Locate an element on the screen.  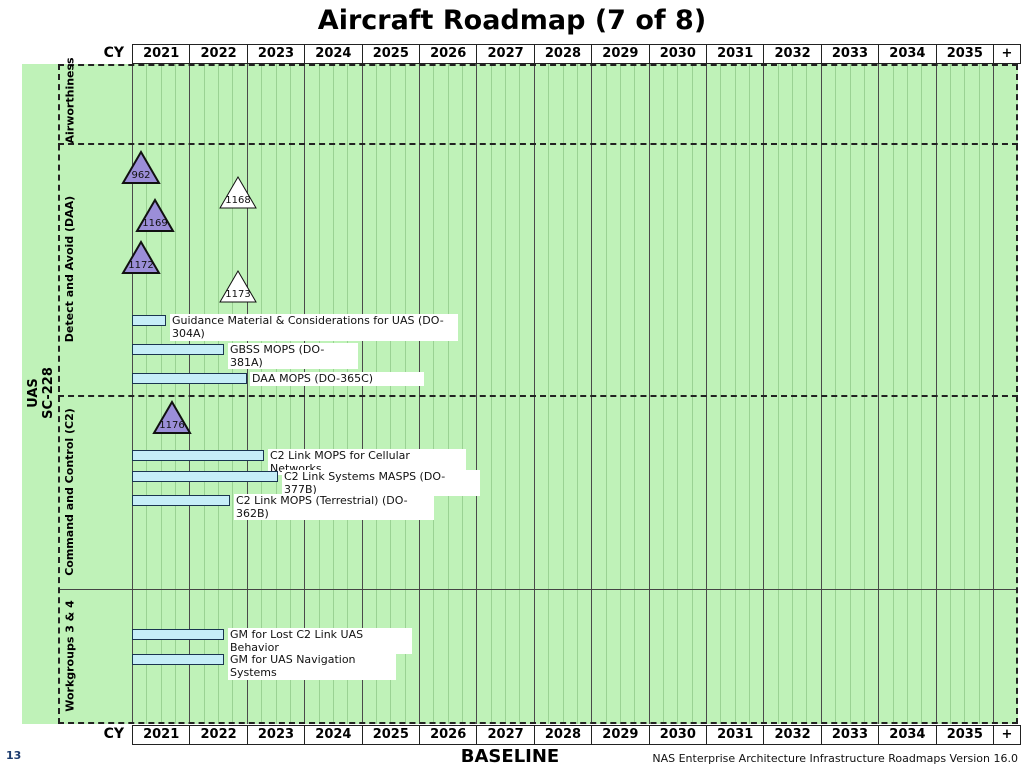
band-label-strip is located at coordinates (95, 394).